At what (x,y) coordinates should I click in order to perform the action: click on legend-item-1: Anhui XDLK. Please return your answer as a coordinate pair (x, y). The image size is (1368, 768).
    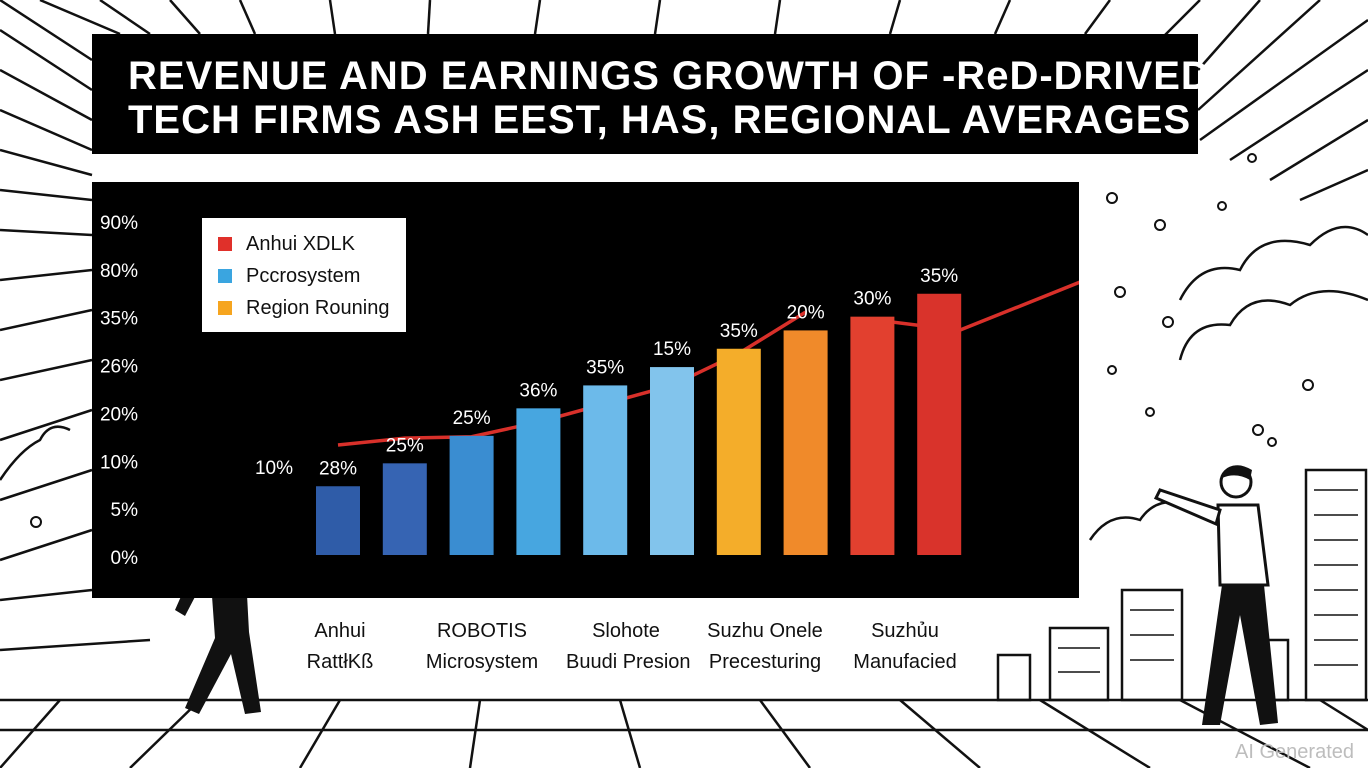
    Looking at the image, I should click on (312, 244).